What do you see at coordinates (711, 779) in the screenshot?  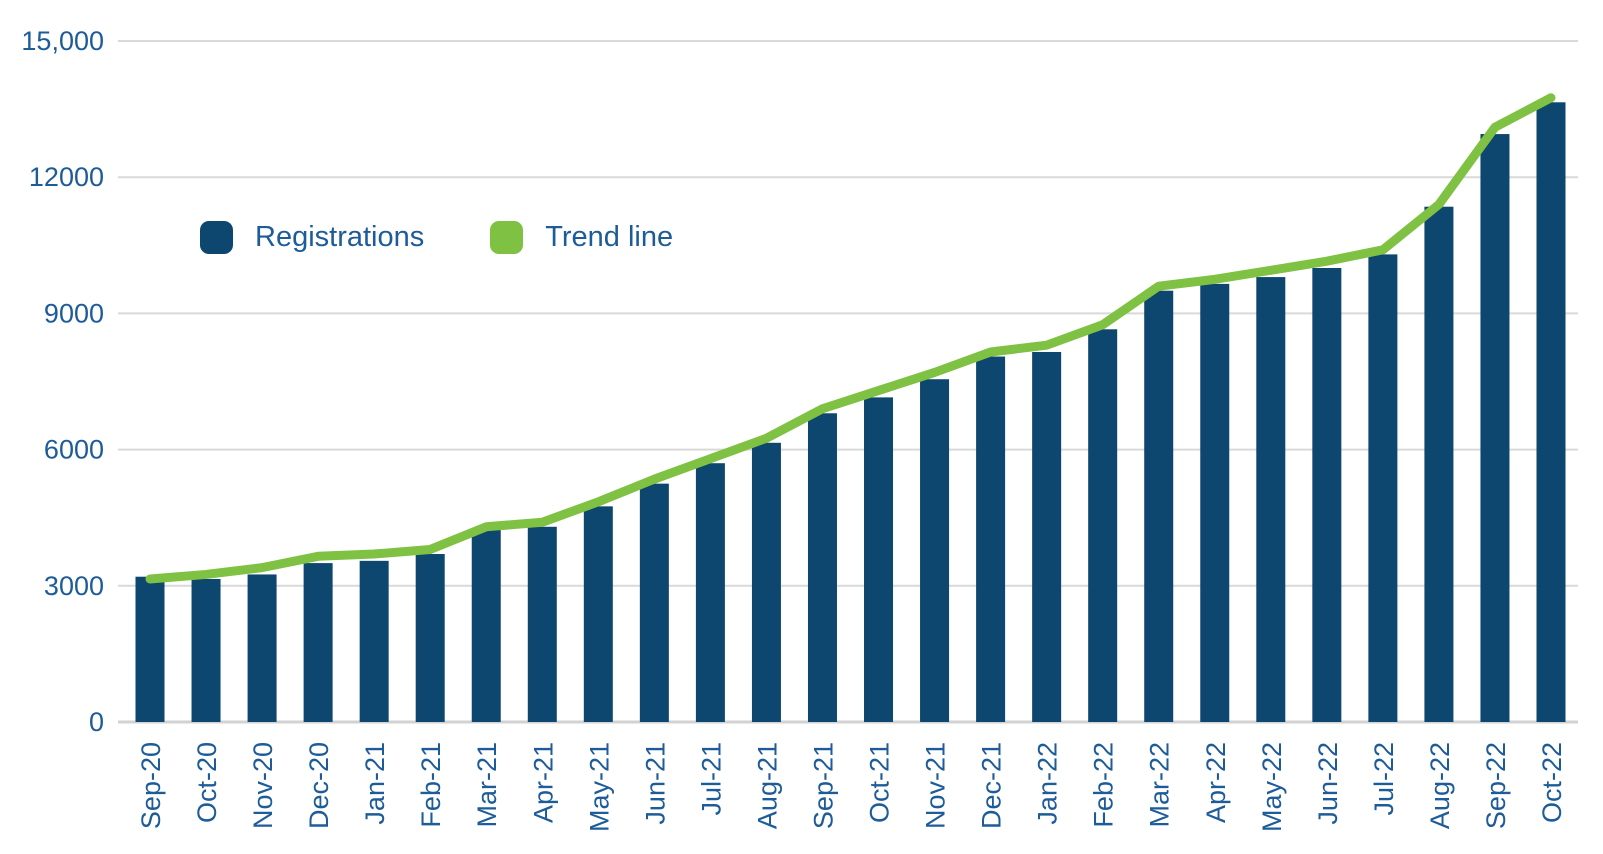 I see `x-tick-label: Jul-21` at bounding box center [711, 779].